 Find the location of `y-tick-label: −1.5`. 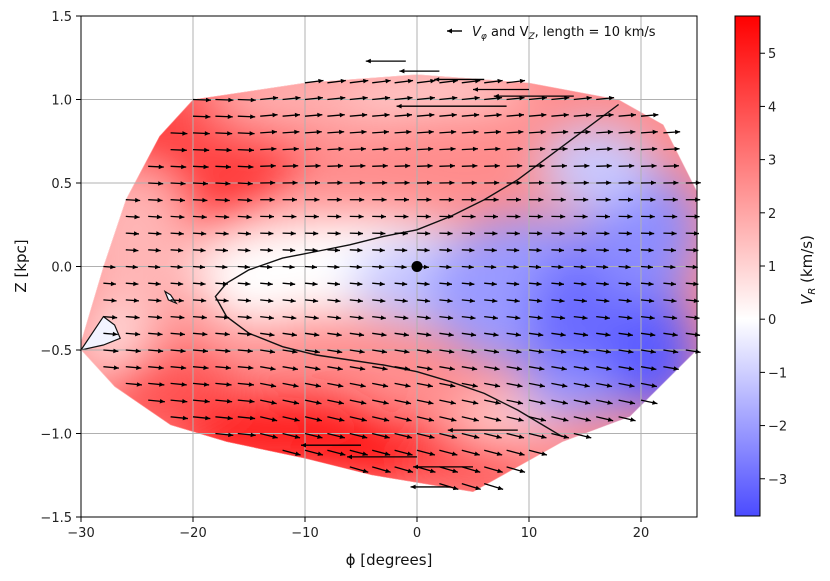

y-tick-label: −1.5 is located at coordinates (56, 518).